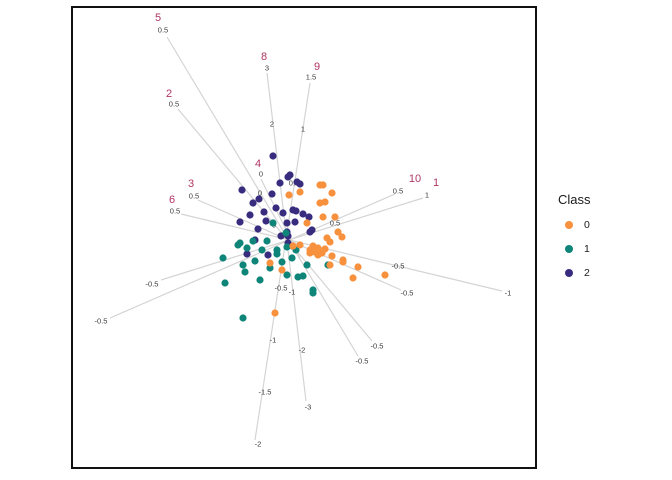  What do you see at coordinates (101, 321) in the screenshot?
I see `axis-10-tick-label: -0.5` at bounding box center [101, 321].